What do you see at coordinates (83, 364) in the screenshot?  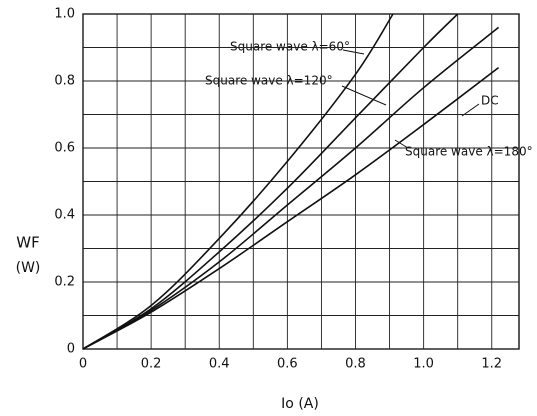 I see `x-tick-label: 0` at bounding box center [83, 364].